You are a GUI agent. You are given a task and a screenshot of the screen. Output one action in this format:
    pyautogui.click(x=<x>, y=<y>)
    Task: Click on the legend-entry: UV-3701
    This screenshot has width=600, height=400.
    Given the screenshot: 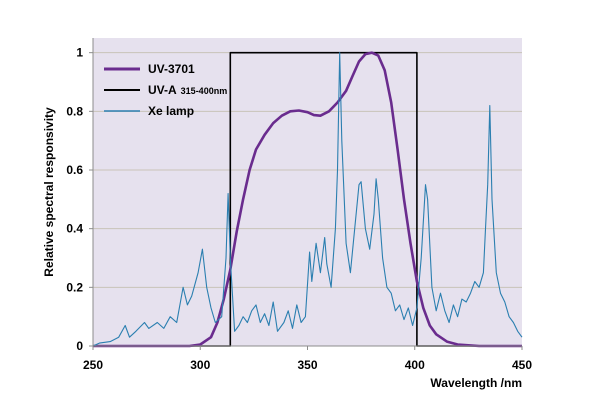 What is the action you would take?
    pyautogui.click(x=171, y=69)
    